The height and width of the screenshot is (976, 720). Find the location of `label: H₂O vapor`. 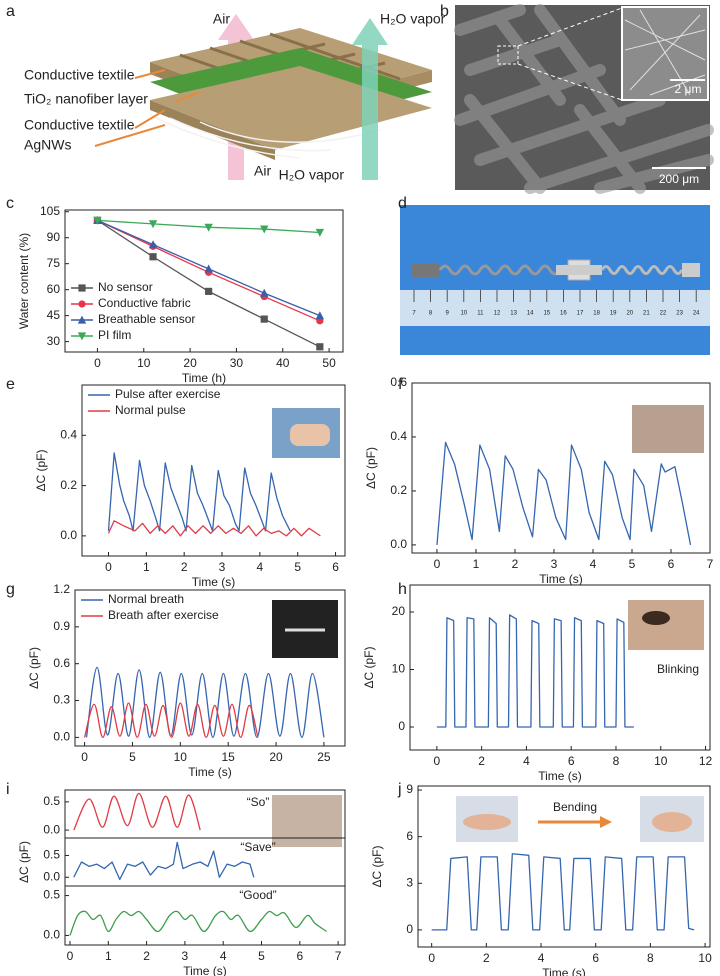

label: H₂O vapor is located at coordinates (312, 175).